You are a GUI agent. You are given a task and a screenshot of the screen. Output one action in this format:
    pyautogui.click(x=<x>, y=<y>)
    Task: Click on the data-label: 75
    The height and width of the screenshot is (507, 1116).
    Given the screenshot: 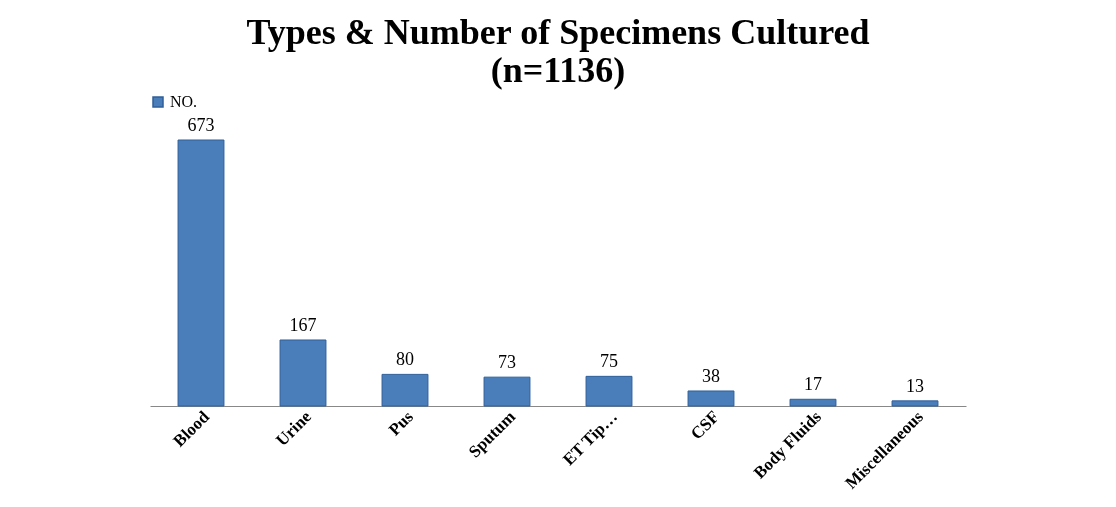 What is the action you would take?
    pyautogui.click(x=609, y=361)
    